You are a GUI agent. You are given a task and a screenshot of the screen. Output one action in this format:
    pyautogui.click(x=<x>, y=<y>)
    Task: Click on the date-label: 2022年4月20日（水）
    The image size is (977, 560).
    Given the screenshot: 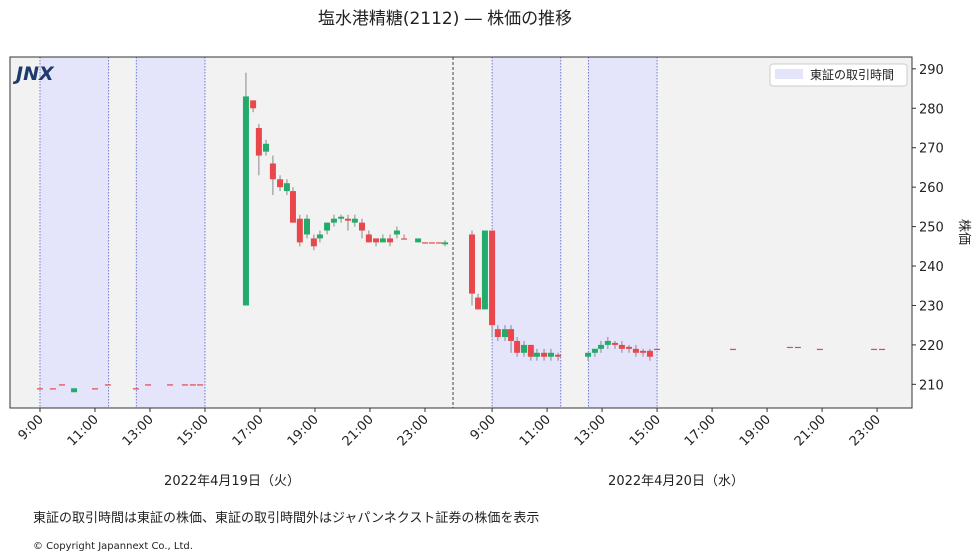 What is the action you would take?
    pyautogui.click(x=676, y=481)
    